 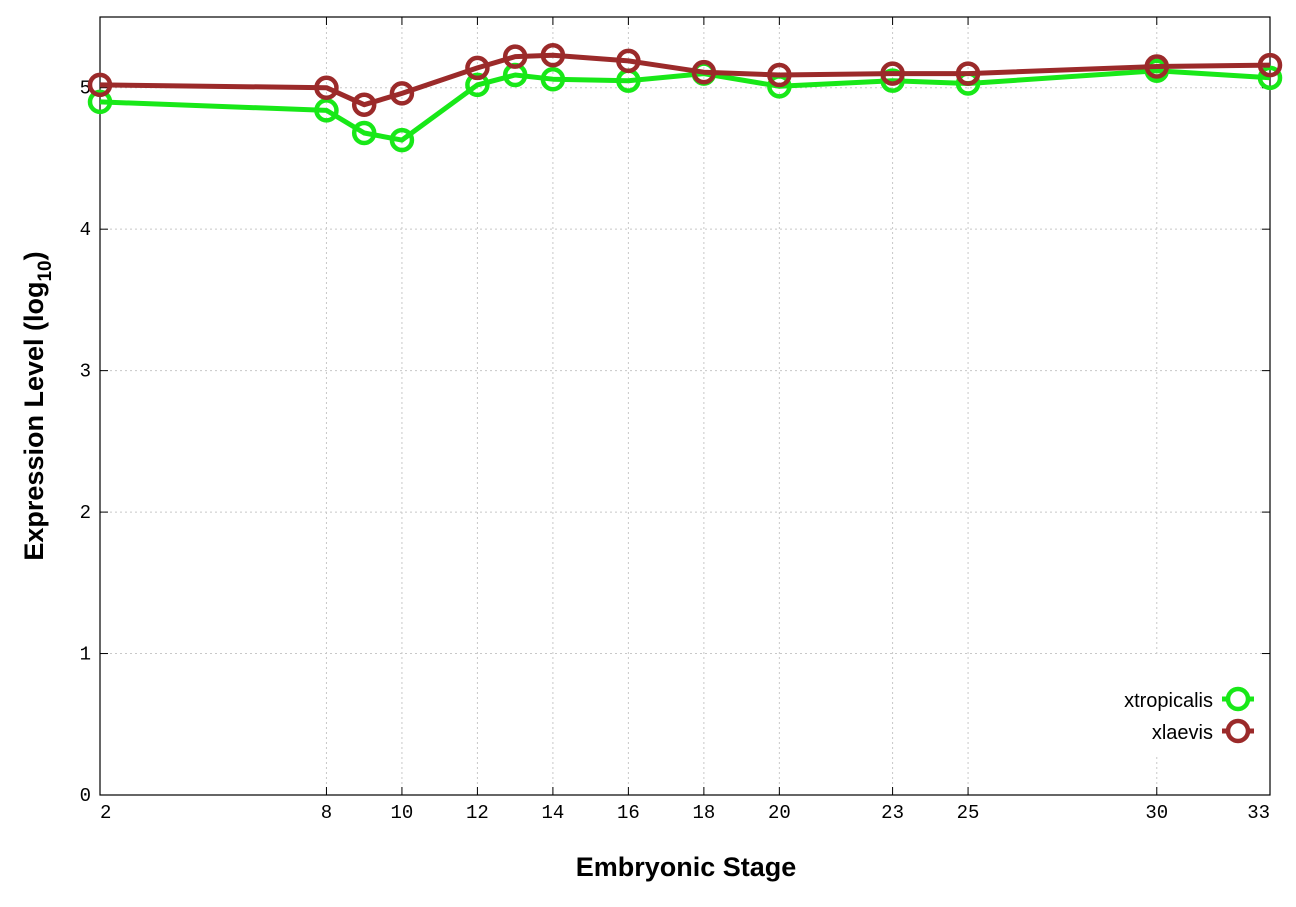 I want to click on y-axis-title-subscript: 10, so click(x=45, y=270).